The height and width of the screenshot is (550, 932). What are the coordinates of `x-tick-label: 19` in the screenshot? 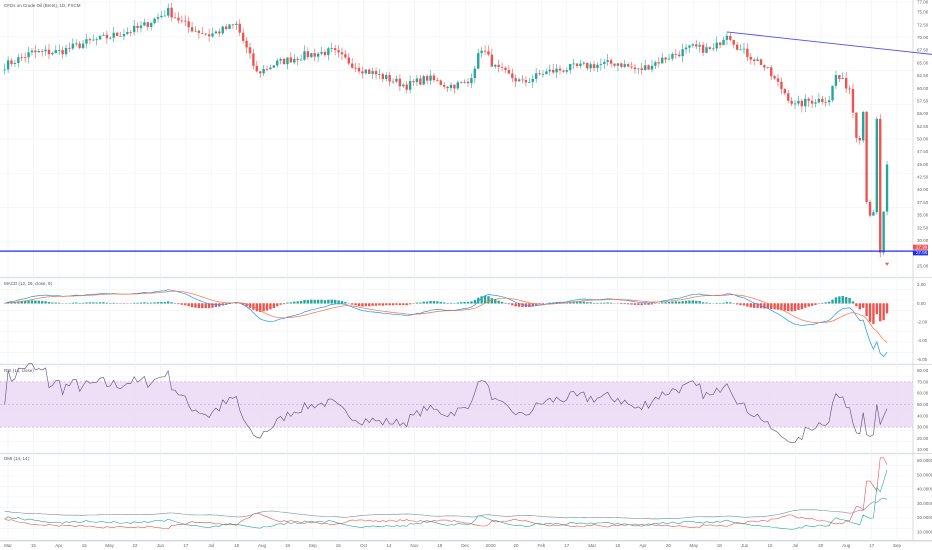 It's located at (288, 545).